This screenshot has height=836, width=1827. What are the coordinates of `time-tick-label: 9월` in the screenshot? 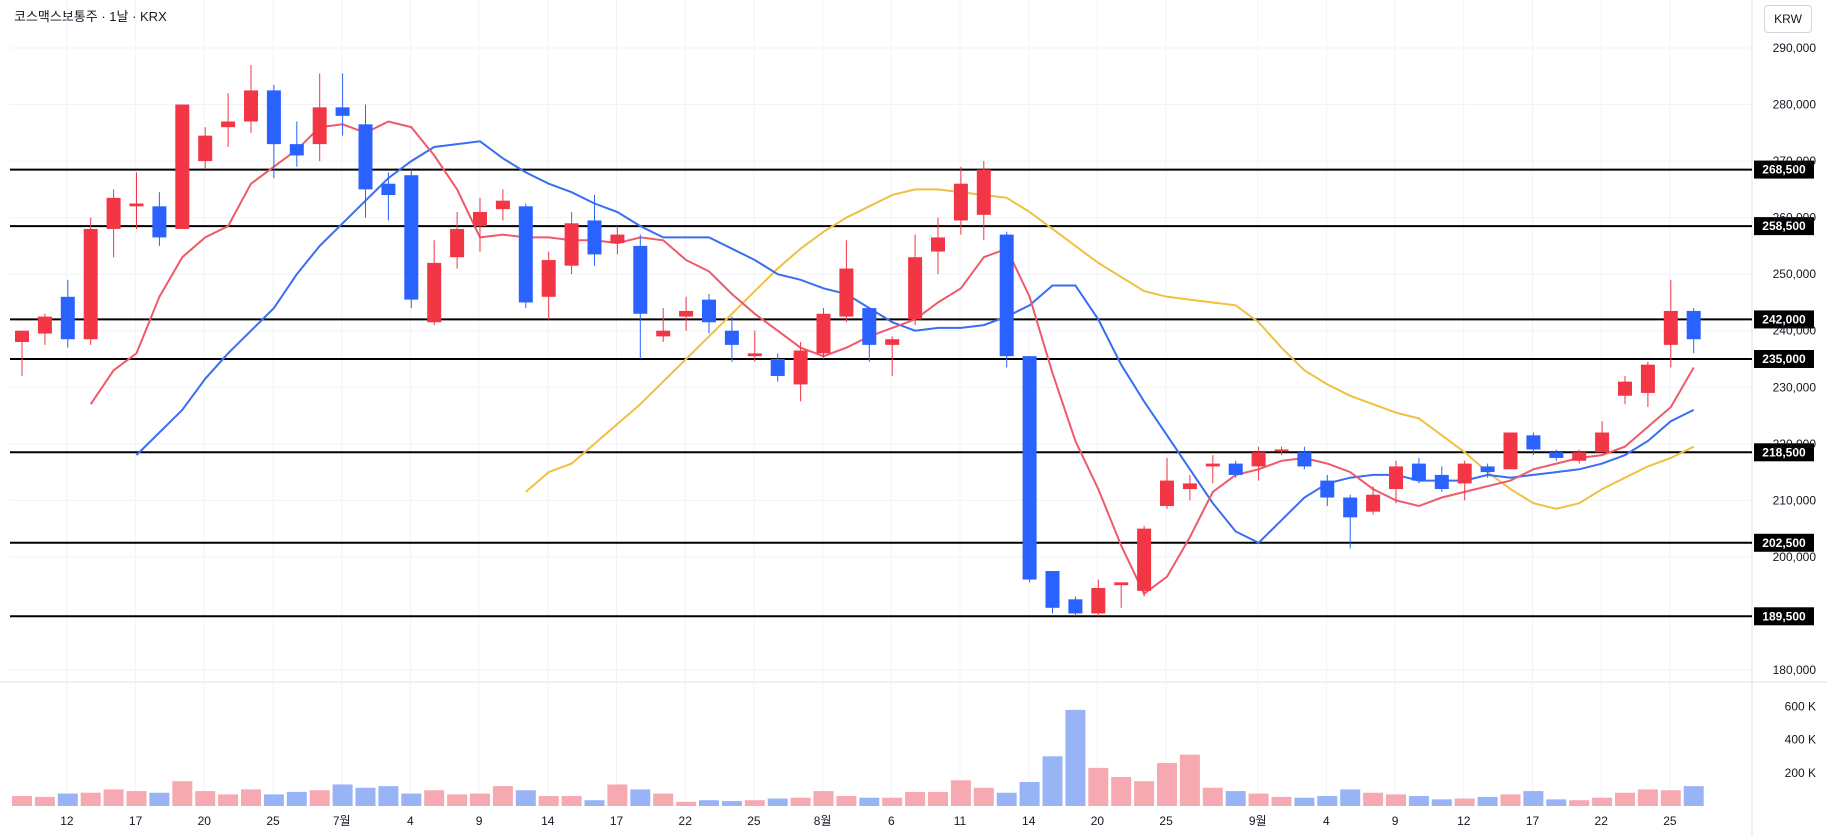 It's located at (1258, 821).